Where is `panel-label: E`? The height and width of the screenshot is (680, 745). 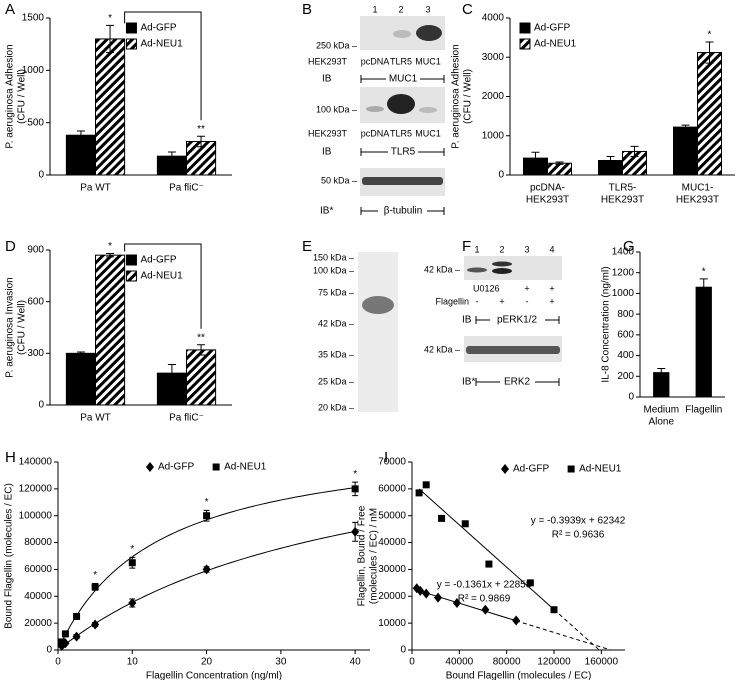
panel-label: E is located at coordinates (307, 246).